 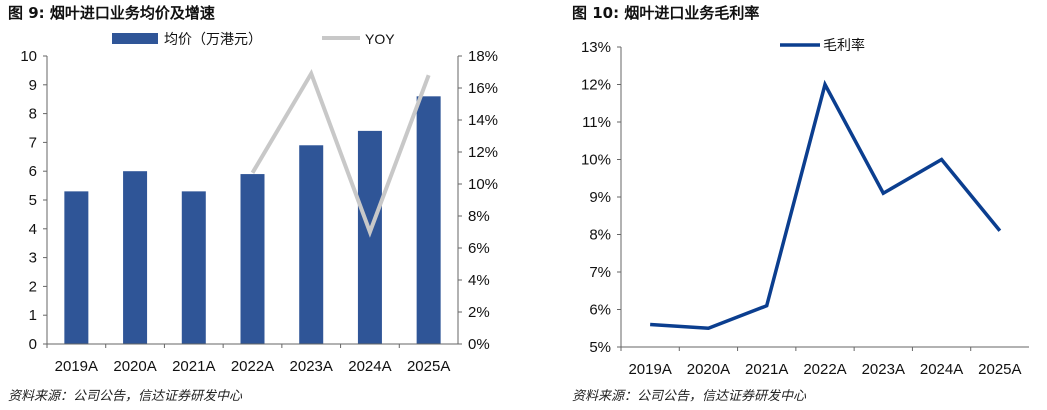 I want to click on y-tick-label-left: 0, so click(x=33, y=344).